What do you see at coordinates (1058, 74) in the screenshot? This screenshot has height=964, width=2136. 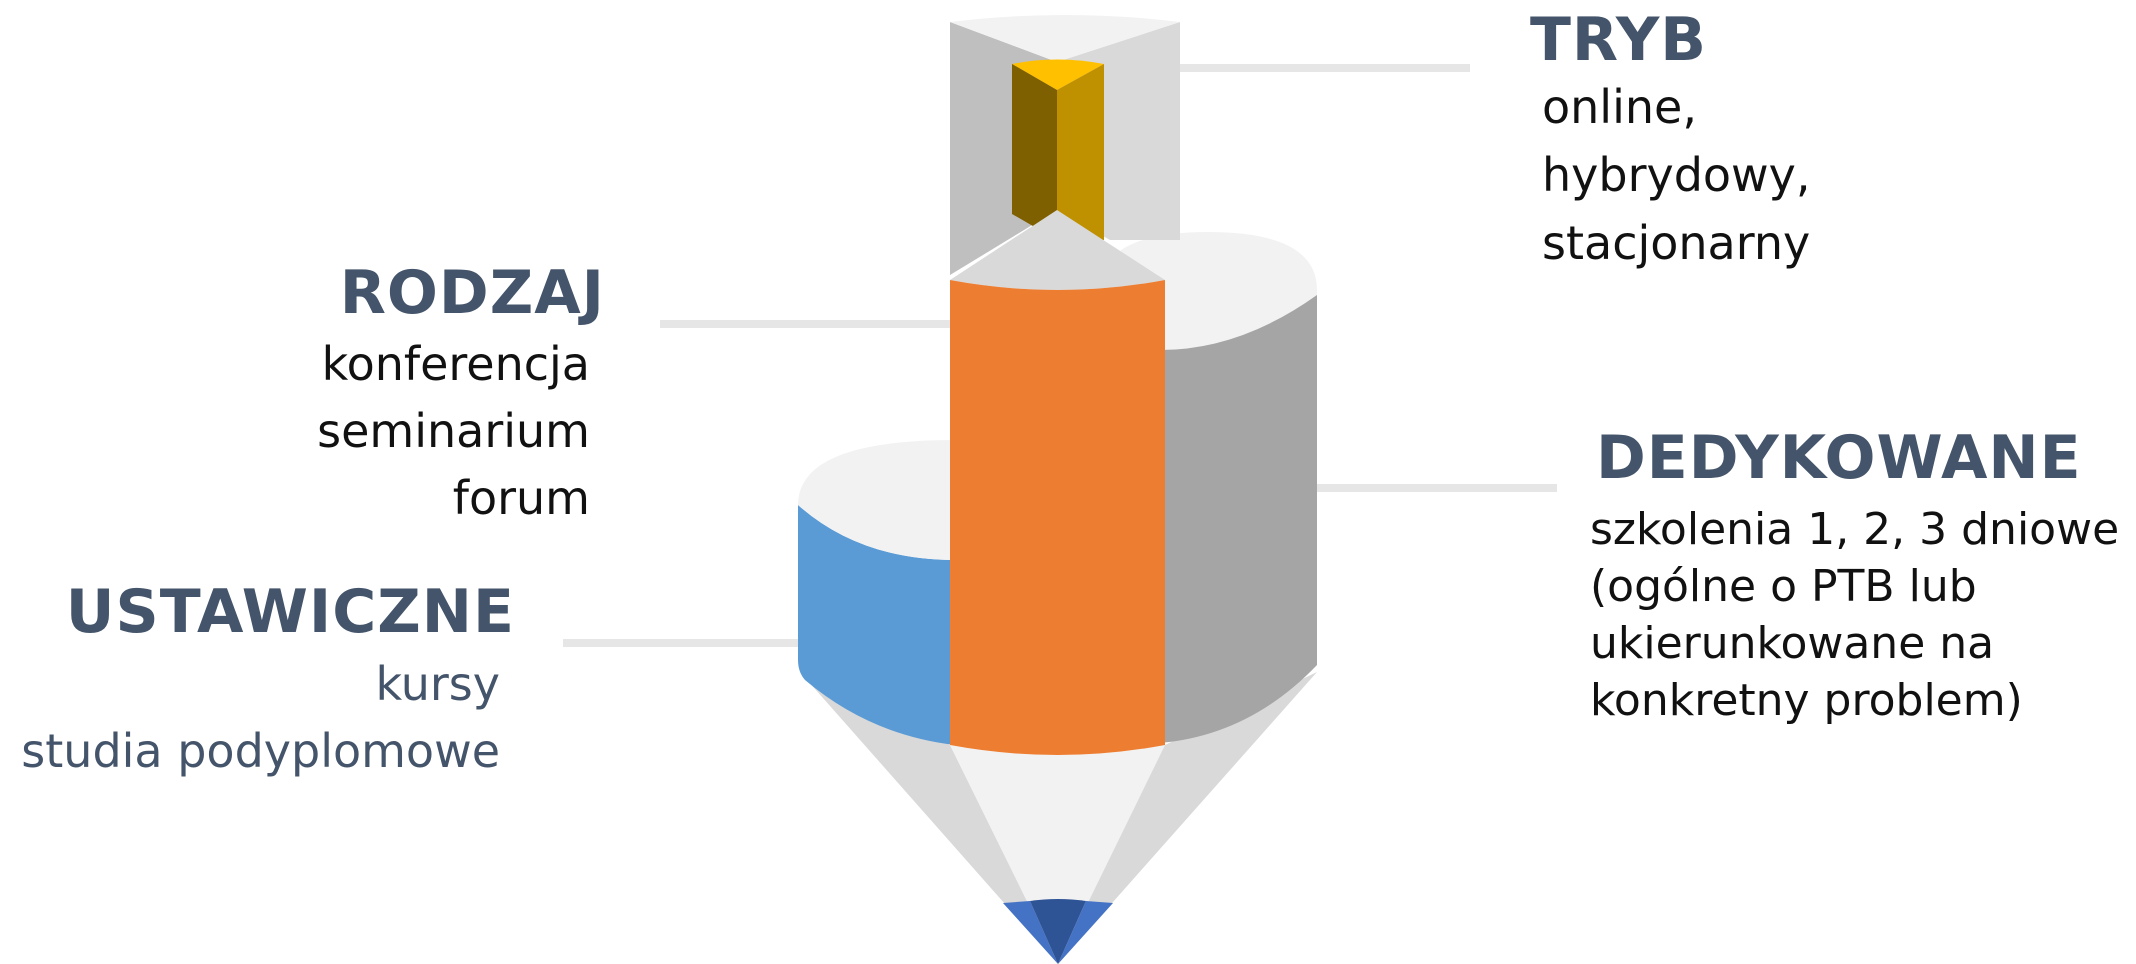 I see `gold-core-top` at bounding box center [1058, 74].